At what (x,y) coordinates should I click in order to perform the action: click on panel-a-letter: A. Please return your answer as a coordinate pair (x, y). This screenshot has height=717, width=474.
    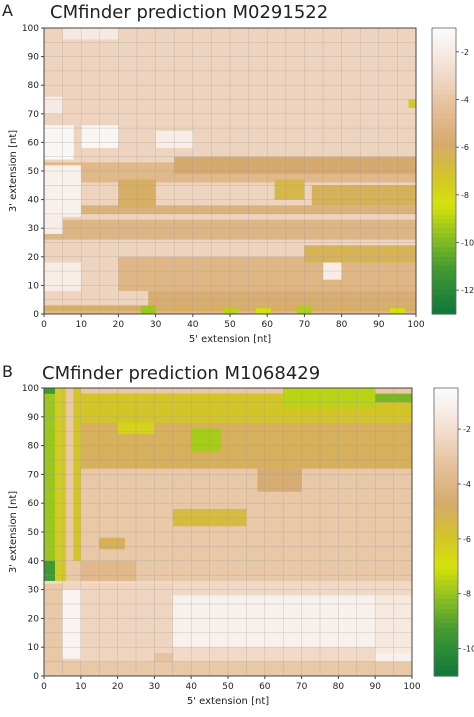
    Looking at the image, I should click on (7, 10).